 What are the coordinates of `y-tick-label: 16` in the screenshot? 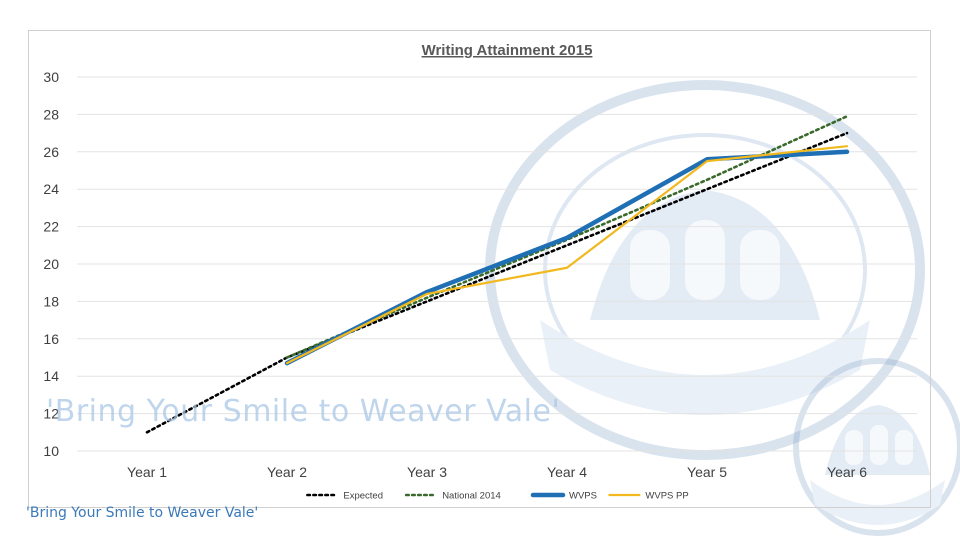 It's located at (51, 339).